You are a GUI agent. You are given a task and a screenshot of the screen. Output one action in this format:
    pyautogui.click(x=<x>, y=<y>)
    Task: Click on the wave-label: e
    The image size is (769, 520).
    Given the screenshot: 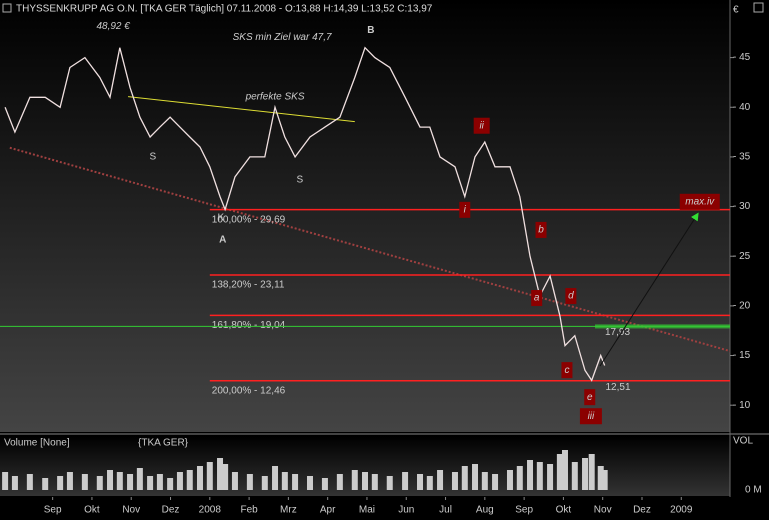 What is the action you would take?
    pyautogui.click(x=590, y=397)
    